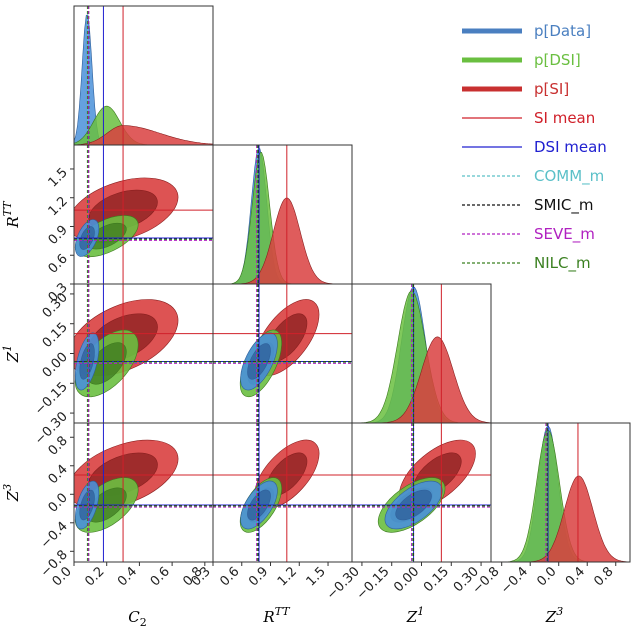  I want to click on legend-label: p[Data], so click(562, 31).